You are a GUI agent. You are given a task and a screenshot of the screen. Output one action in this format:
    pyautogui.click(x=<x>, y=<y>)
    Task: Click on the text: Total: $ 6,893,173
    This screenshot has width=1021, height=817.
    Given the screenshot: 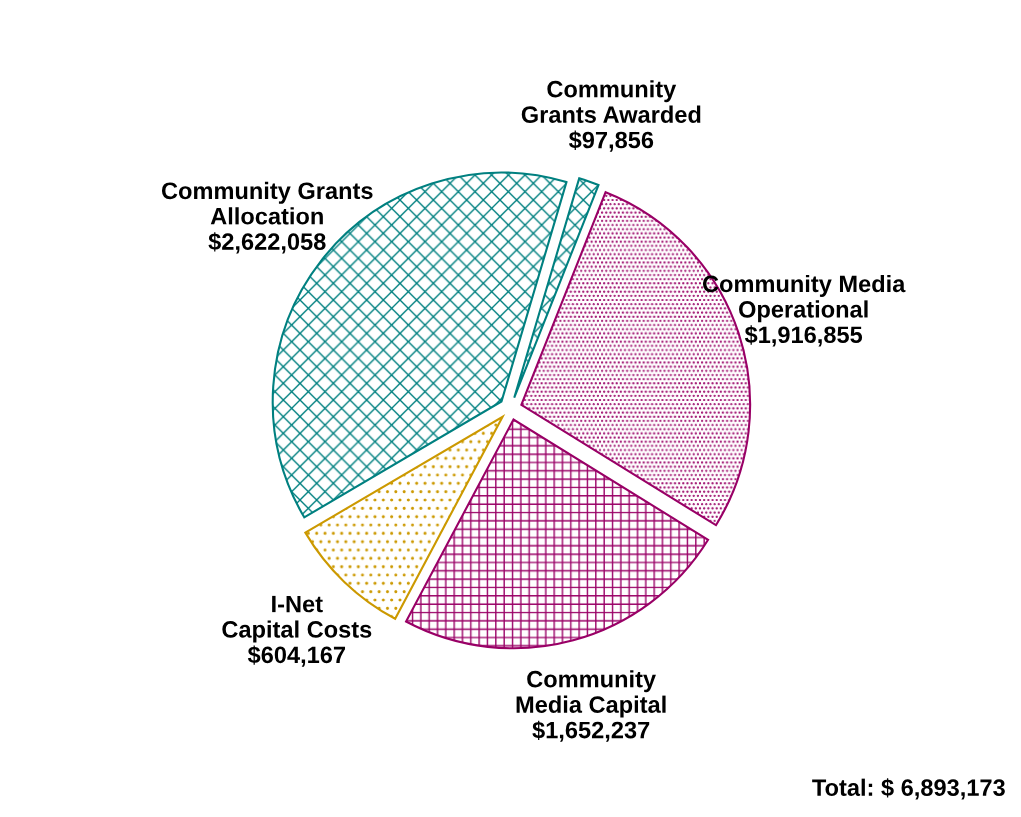 What is the action you would take?
    pyautogui.click(x=908, y=789)
    